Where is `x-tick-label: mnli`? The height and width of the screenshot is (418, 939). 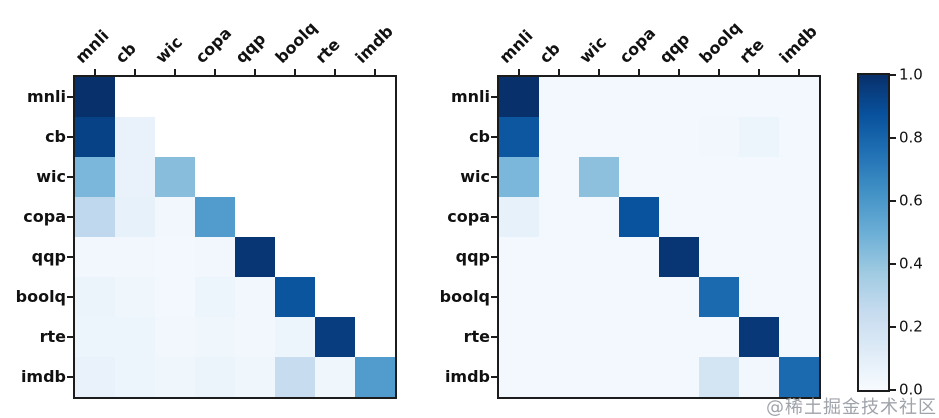
x-tick-label: mnli is located at coordinates (516, 46).